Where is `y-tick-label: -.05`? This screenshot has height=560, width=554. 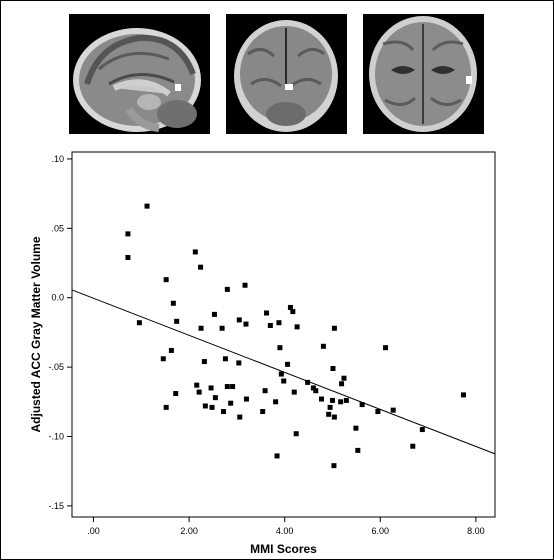 y-tick-label: -.05 is located at coordinates (56, 367).